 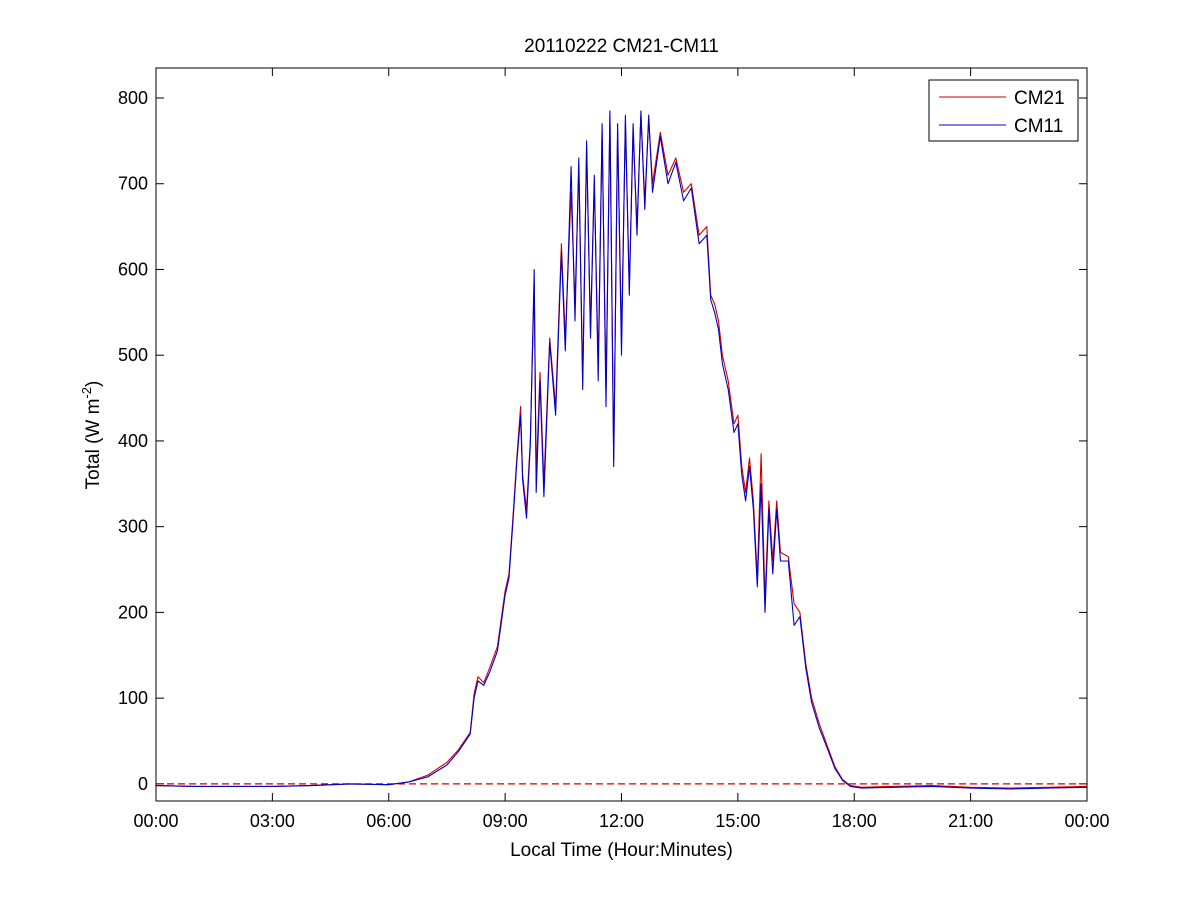 I want to click on y-tick-label: 500, so click(x=133, y=355).